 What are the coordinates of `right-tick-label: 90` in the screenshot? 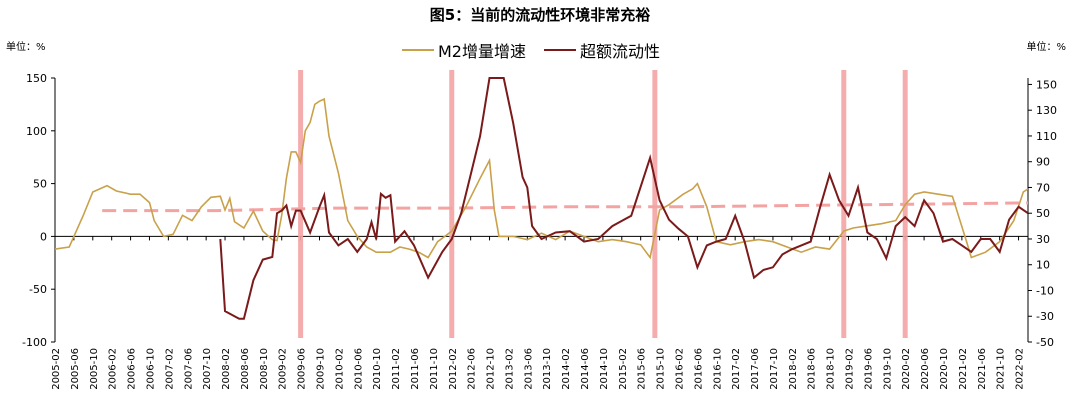 It's located at (1043, 162).